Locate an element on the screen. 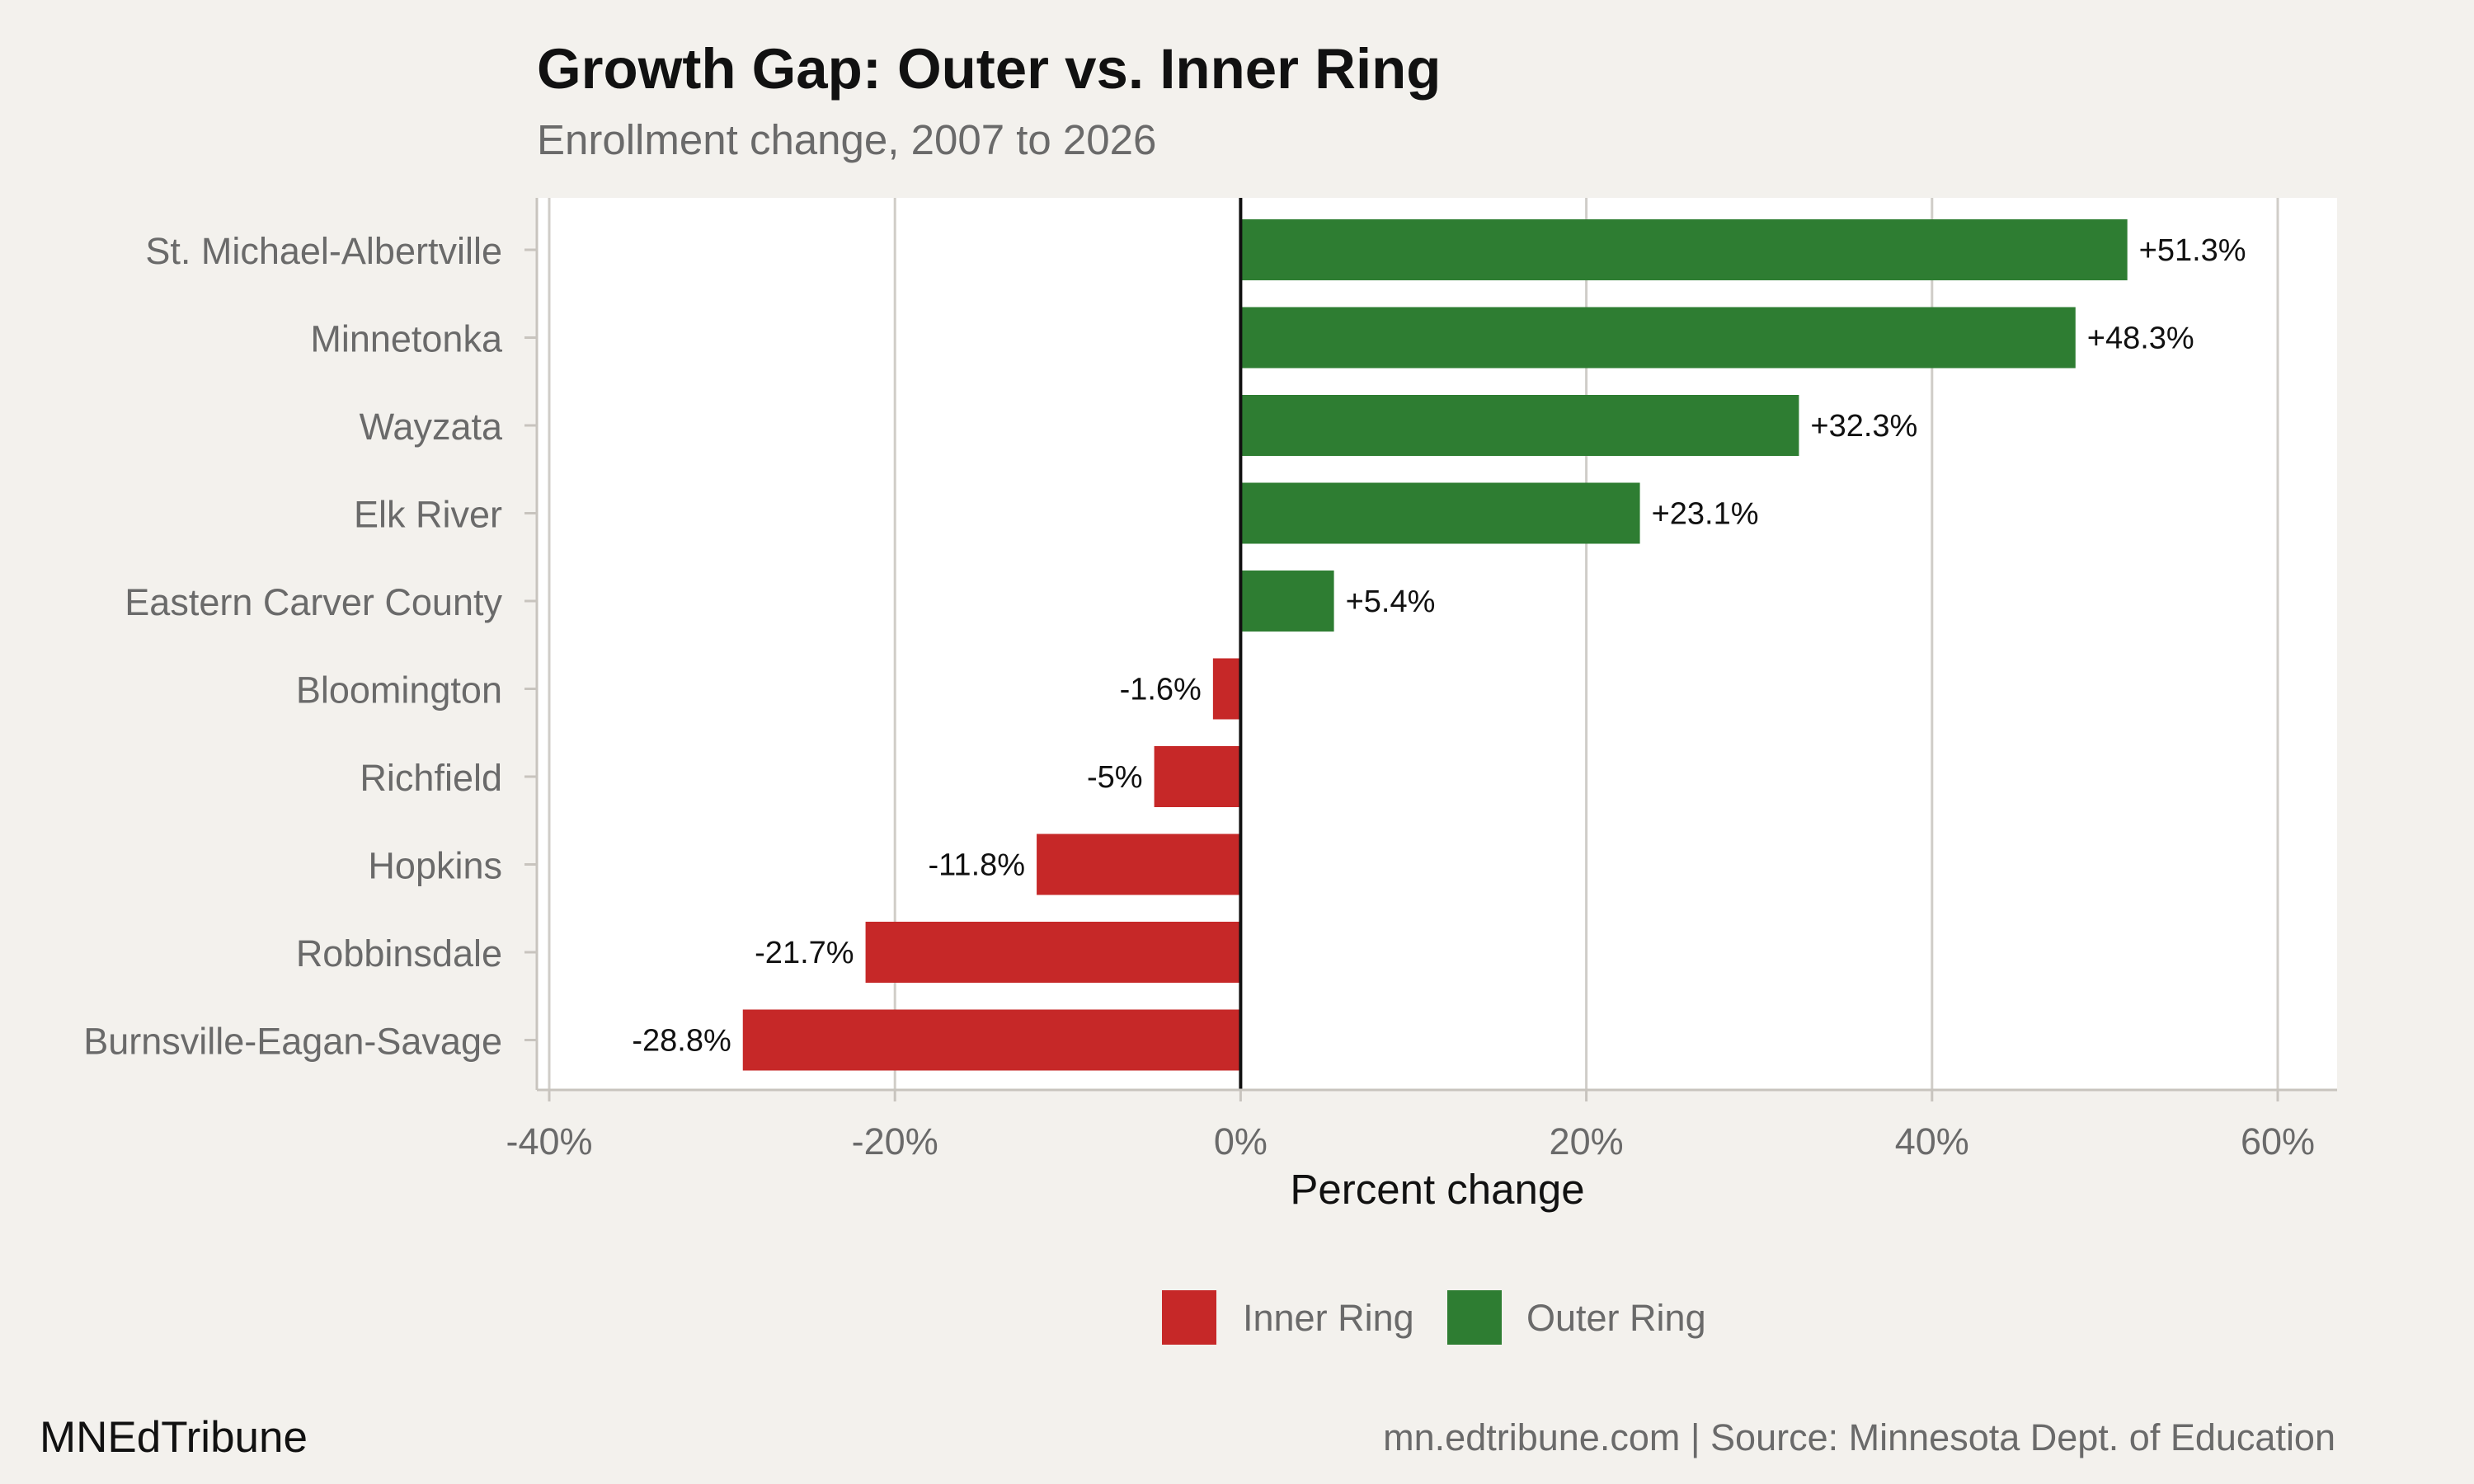 The image size is (2474, 1484). x-tick-label: 20% is located at coordinates (1587, 1141).